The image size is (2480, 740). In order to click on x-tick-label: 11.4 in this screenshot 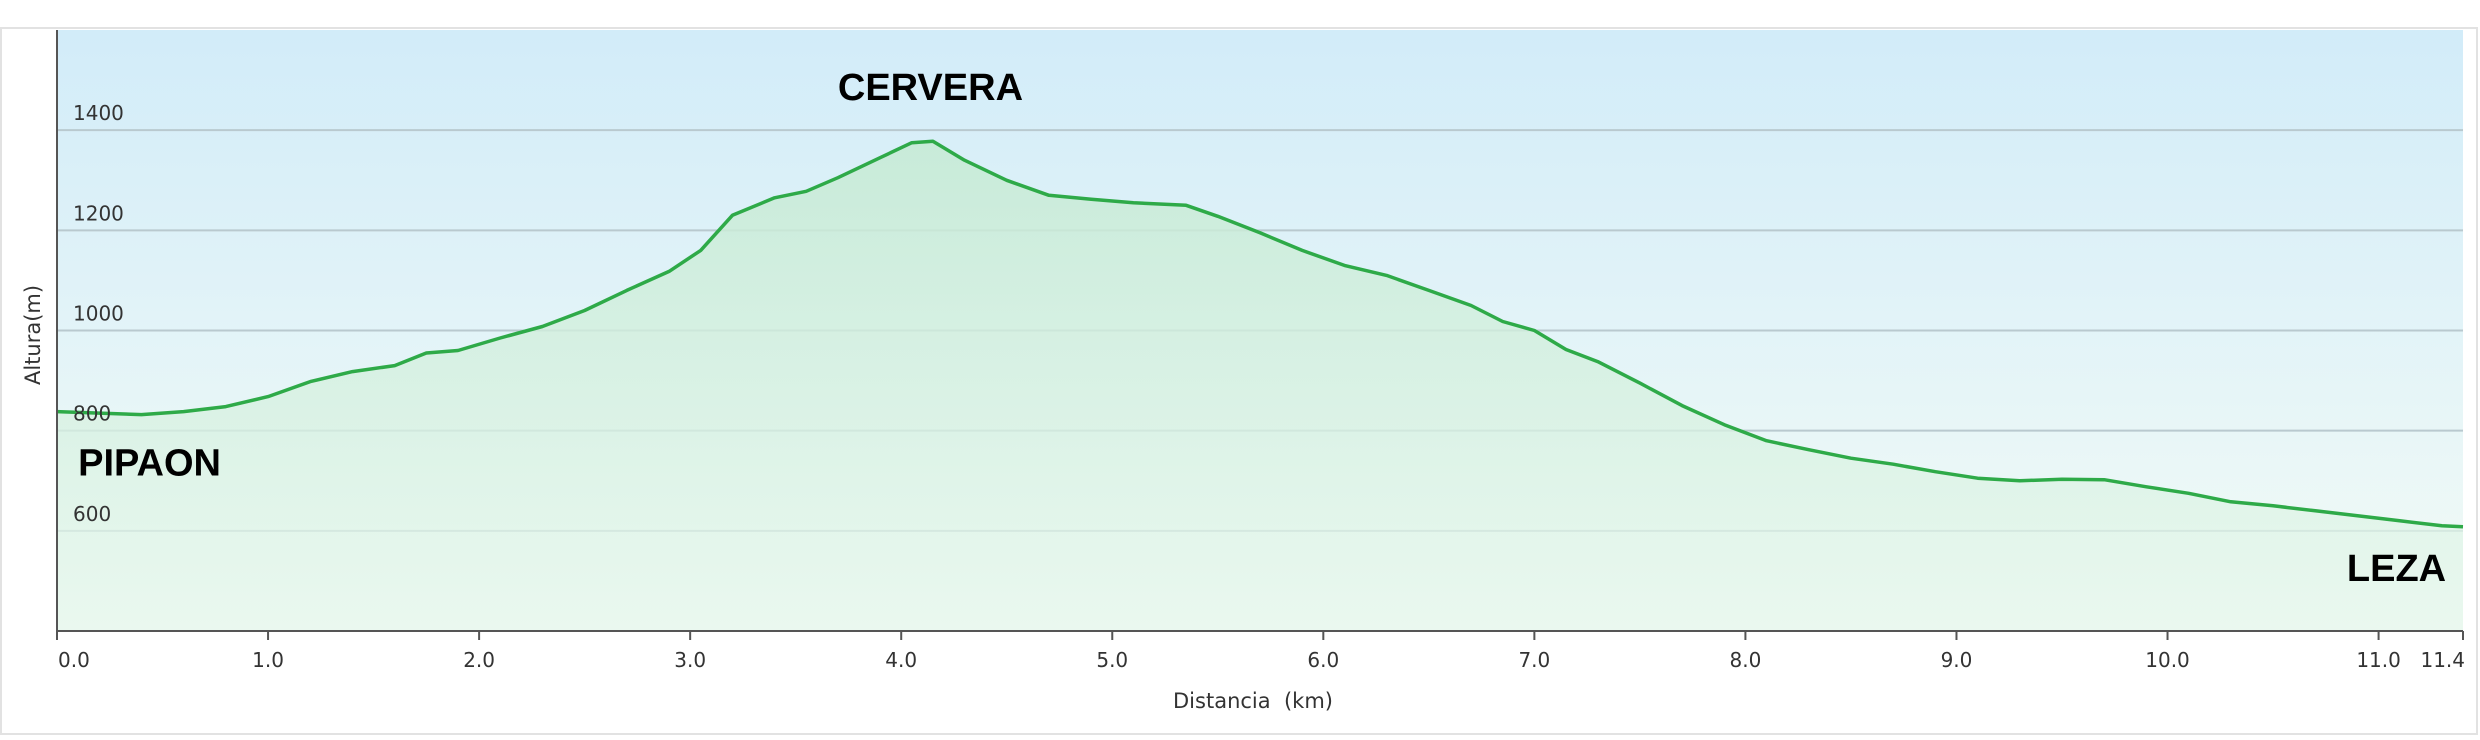, I will do `click(2442, 660)`.